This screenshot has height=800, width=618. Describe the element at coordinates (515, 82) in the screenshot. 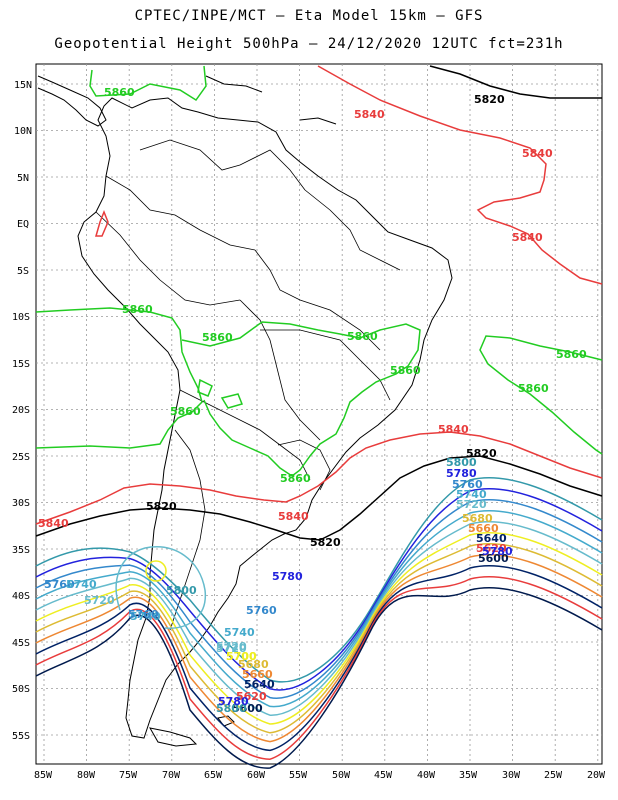

I see `contour-5820-north` at that location.